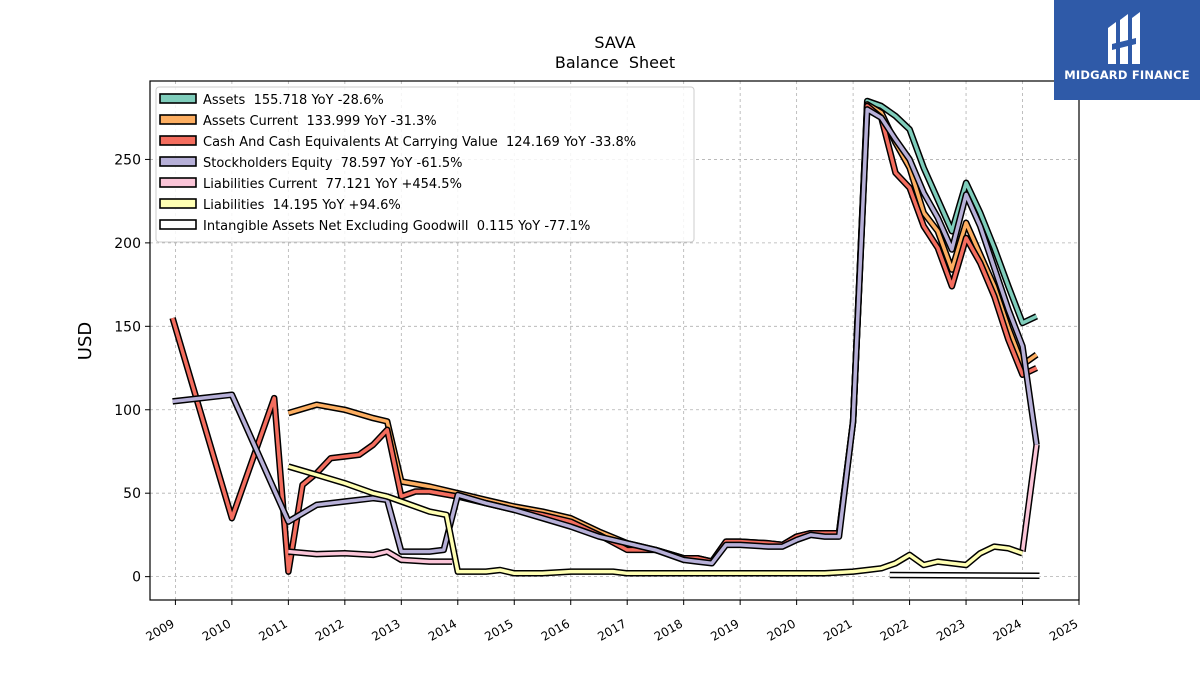 This screenshot has height=675, width=1200. What do you see at coordinates (127, 244) in the screenshot?
I see `y-tick-label: 200` at bounding box center [127, 244].